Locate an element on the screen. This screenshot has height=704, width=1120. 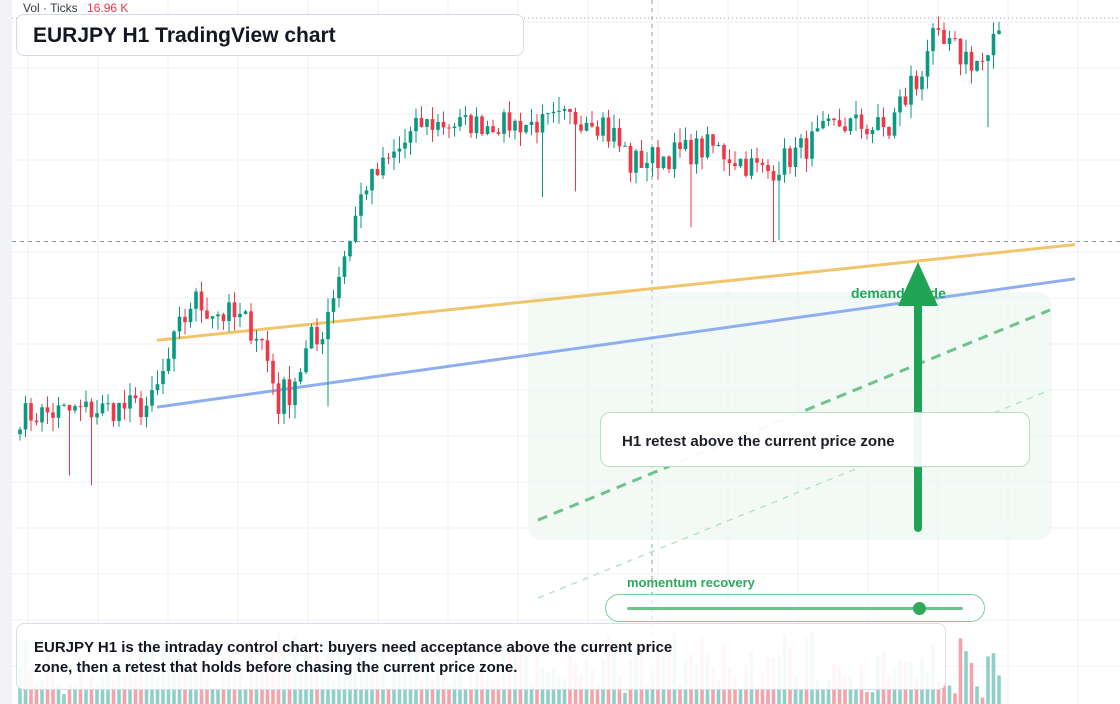
momentum-gauge-knob is located at coordinates (920, 608).